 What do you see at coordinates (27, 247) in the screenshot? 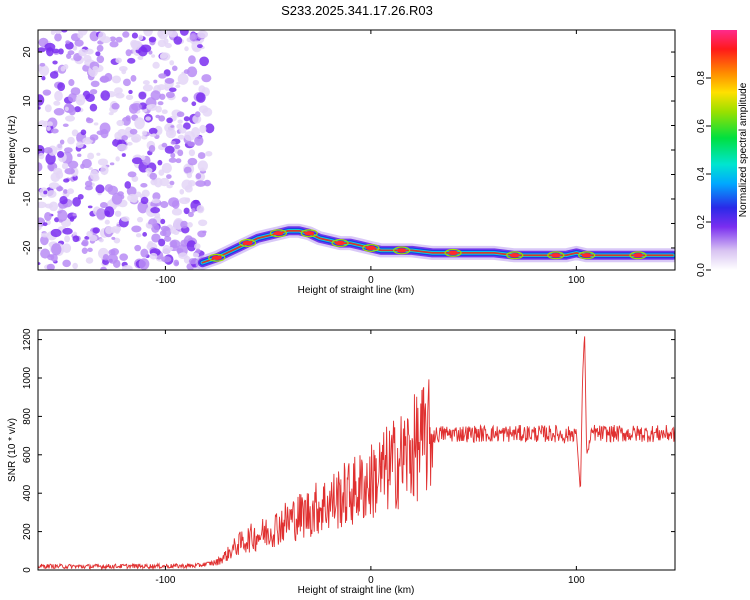
I see `heatmap-y-tick-label: -20` at bounding box center [27, 247].